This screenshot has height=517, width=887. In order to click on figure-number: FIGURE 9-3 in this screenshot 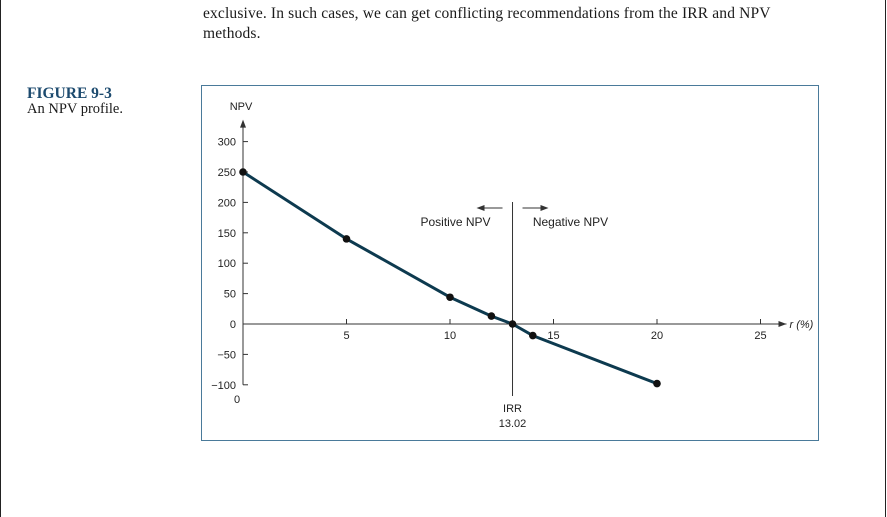, I will do `click(69, 93)`.